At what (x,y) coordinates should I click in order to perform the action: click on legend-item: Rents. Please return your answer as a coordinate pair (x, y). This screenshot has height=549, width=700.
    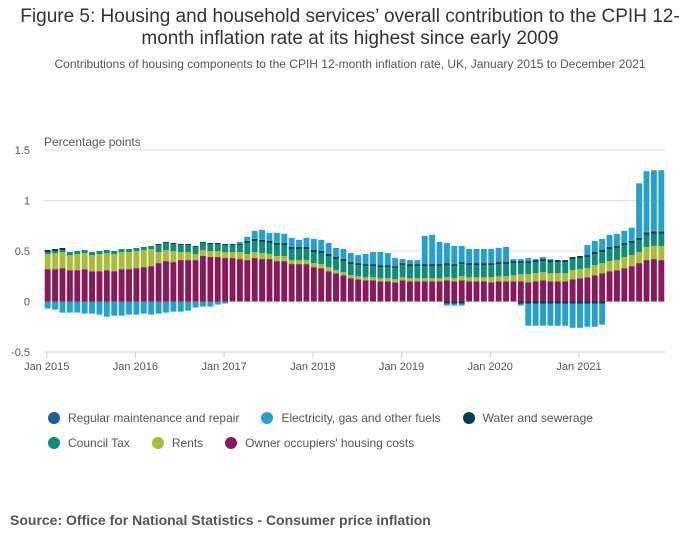
    Looking at the image, I should click on (177, 443).